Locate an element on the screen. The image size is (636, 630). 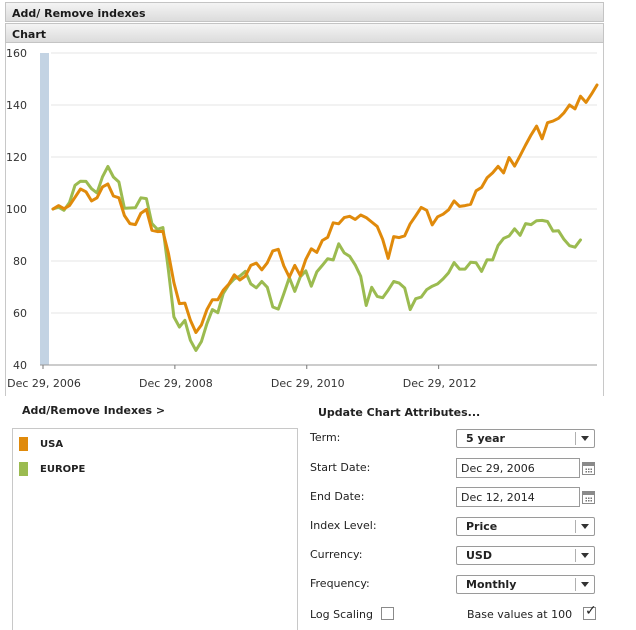
start-date-input: Dec 29, 2006 is located at coordinates (518, 468).